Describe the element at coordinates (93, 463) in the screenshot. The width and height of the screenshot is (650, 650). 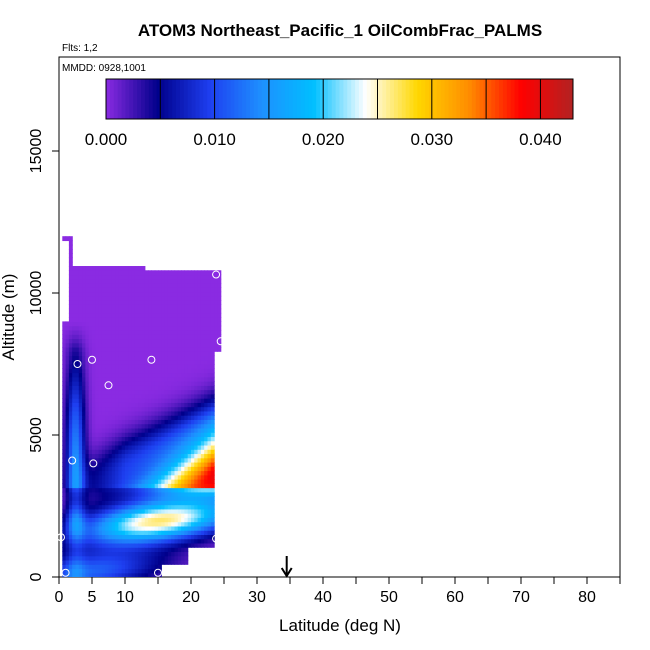
I see `sample-point` at that location.